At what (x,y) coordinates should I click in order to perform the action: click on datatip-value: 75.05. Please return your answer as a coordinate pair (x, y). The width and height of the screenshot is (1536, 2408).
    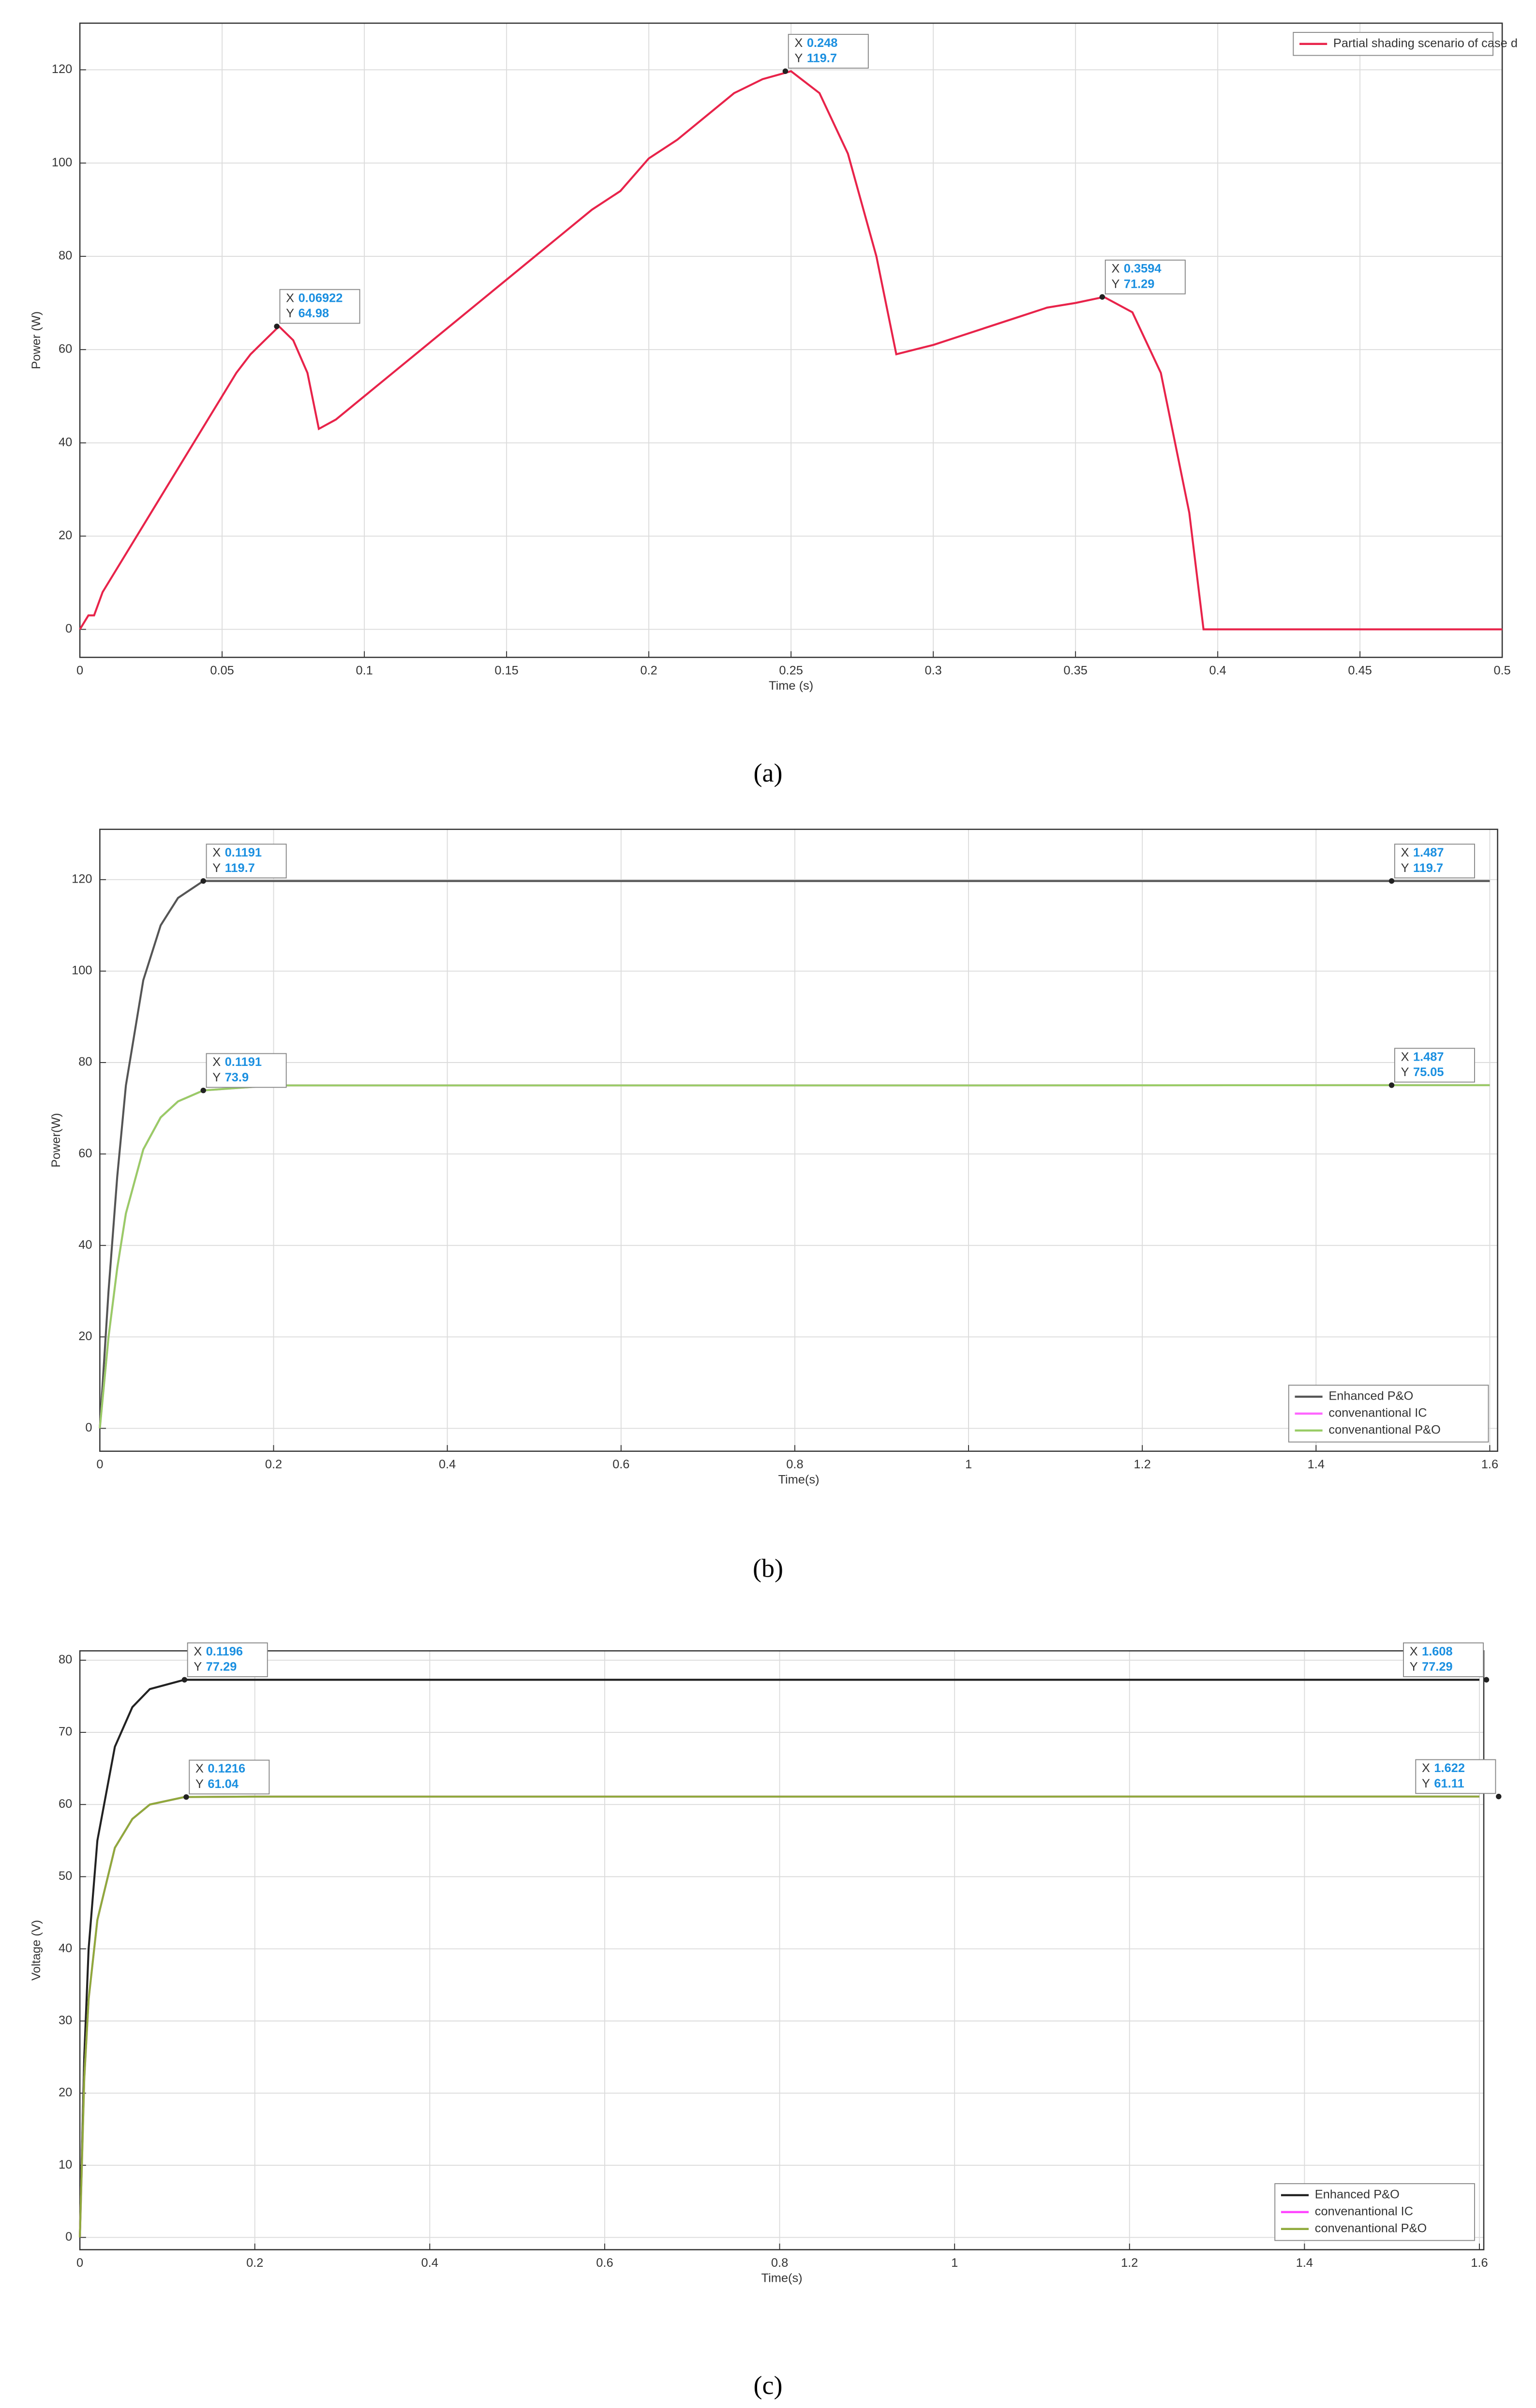
    Looking at the image, I should click on (1428, 1072).